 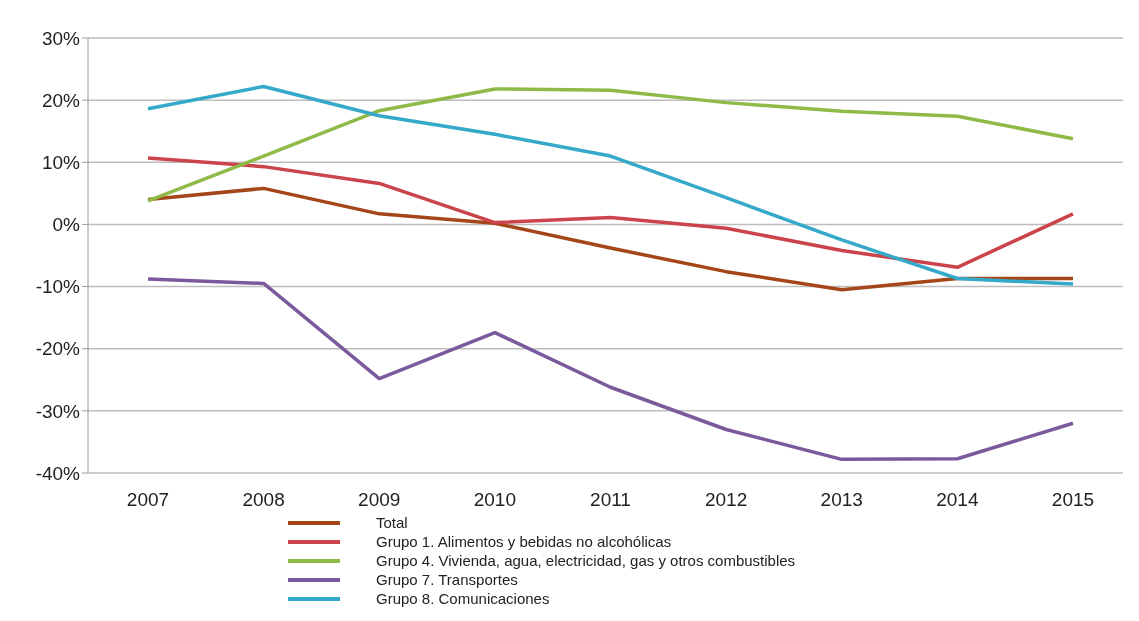 What do you see at coordinates (58, 287) in the screenshot?
I see `y-tick-label: -10%` at bounding box center [58, 287].